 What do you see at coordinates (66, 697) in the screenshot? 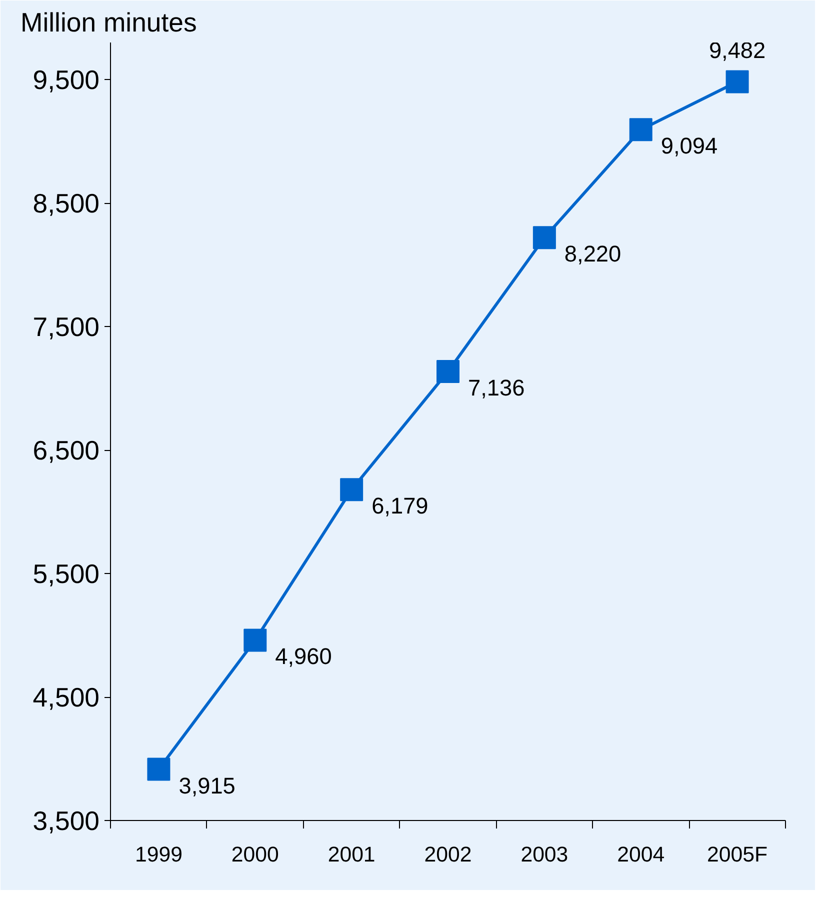
I see `y-tick-label: 4,500` at bounding box center [66, 697].